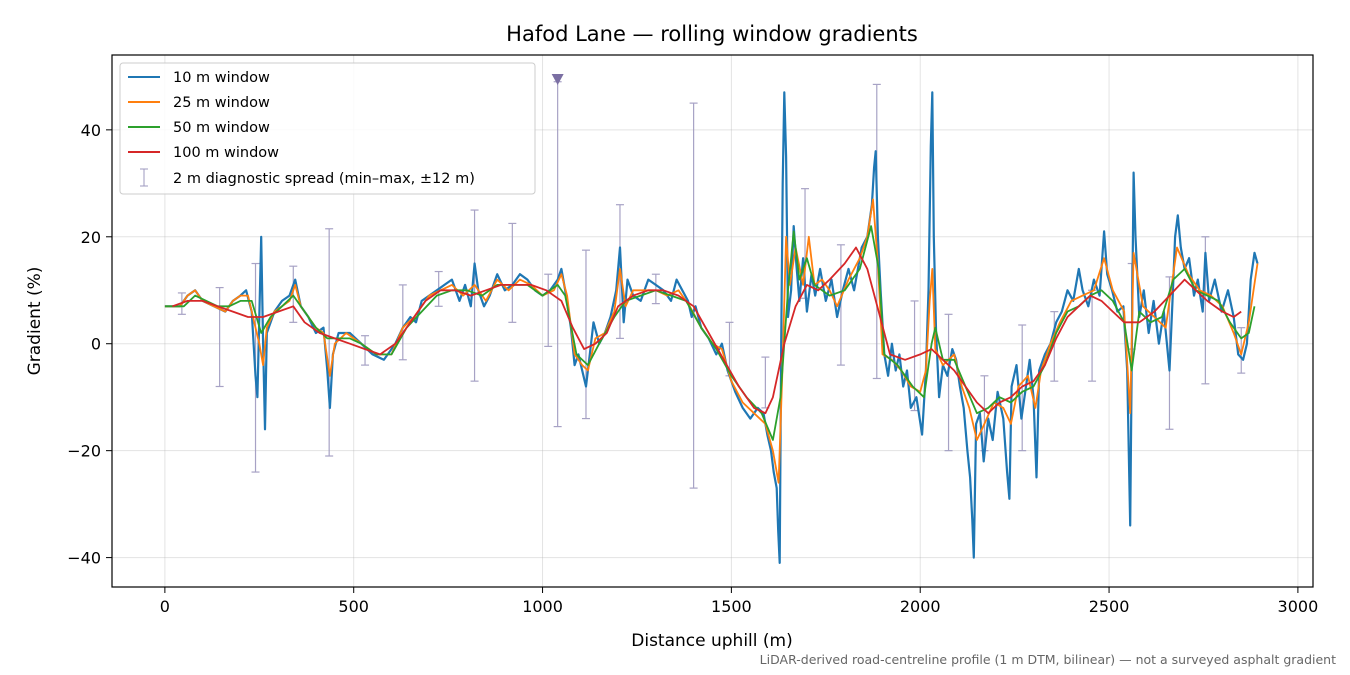 This screenshot has height=675, width=1350. Describe the element at coordinates (35, 321) in the screenshot. I see `y-axis-label: Gradient (%)` at that location.